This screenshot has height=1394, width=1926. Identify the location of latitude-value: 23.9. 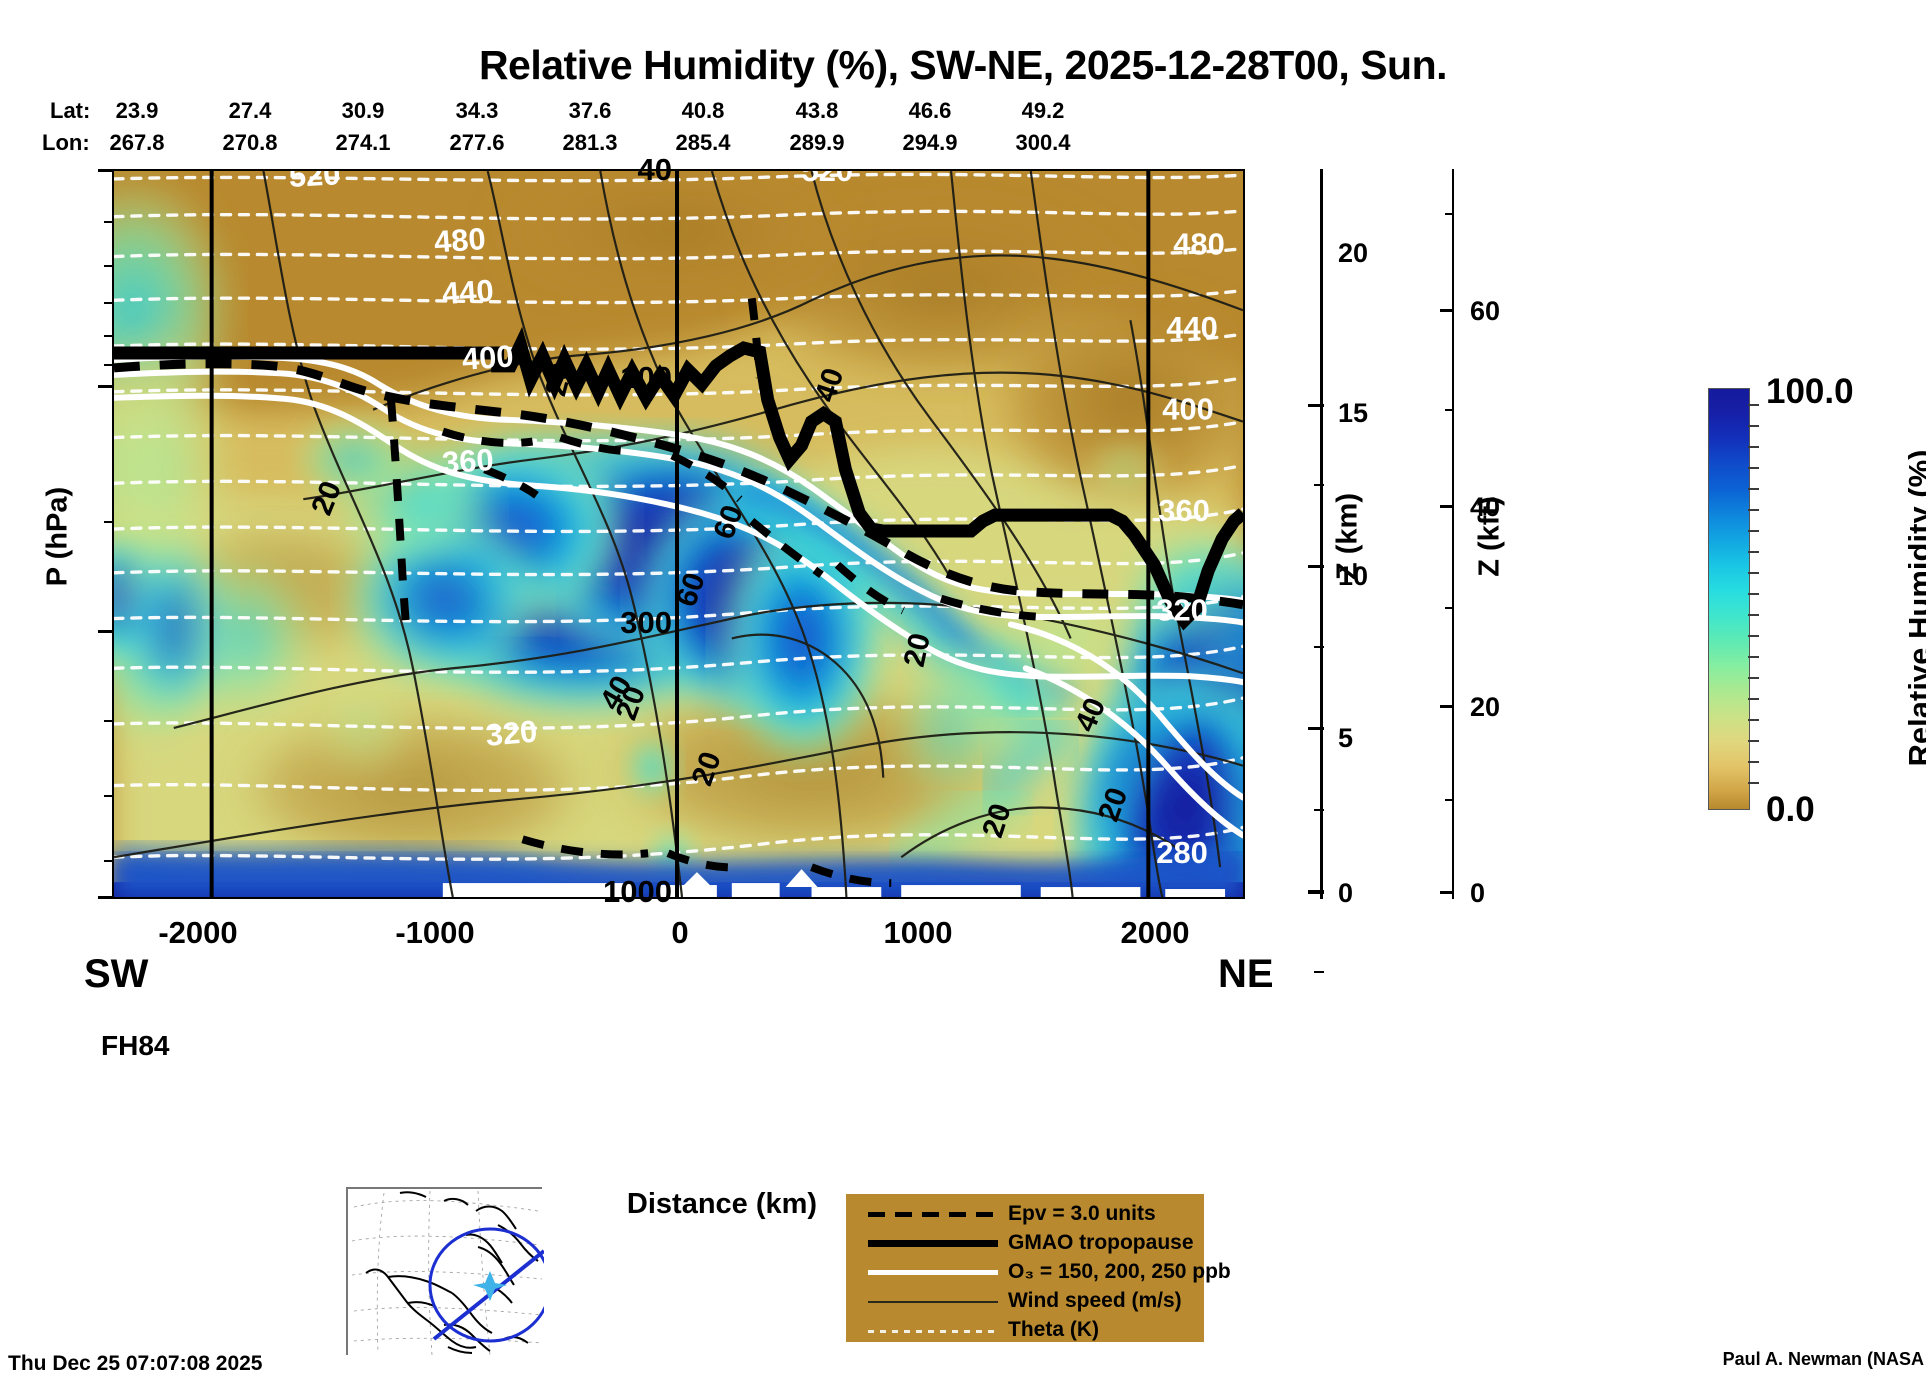
(137, 110).